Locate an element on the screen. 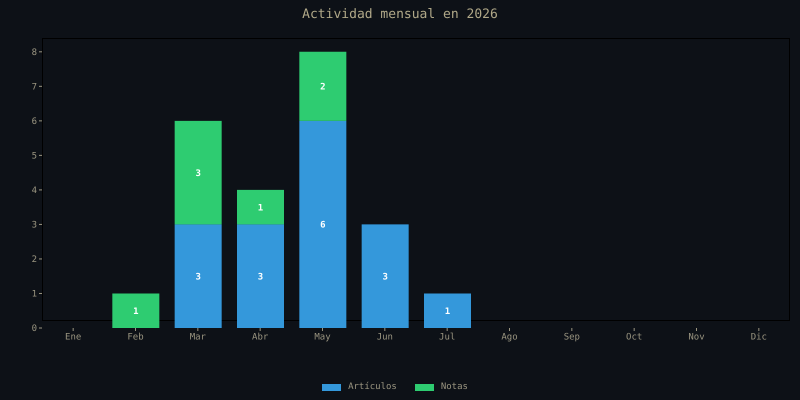 This screenshot has height=400, width=800. y-tick-label: 0 is located at coordinates (34, 329).